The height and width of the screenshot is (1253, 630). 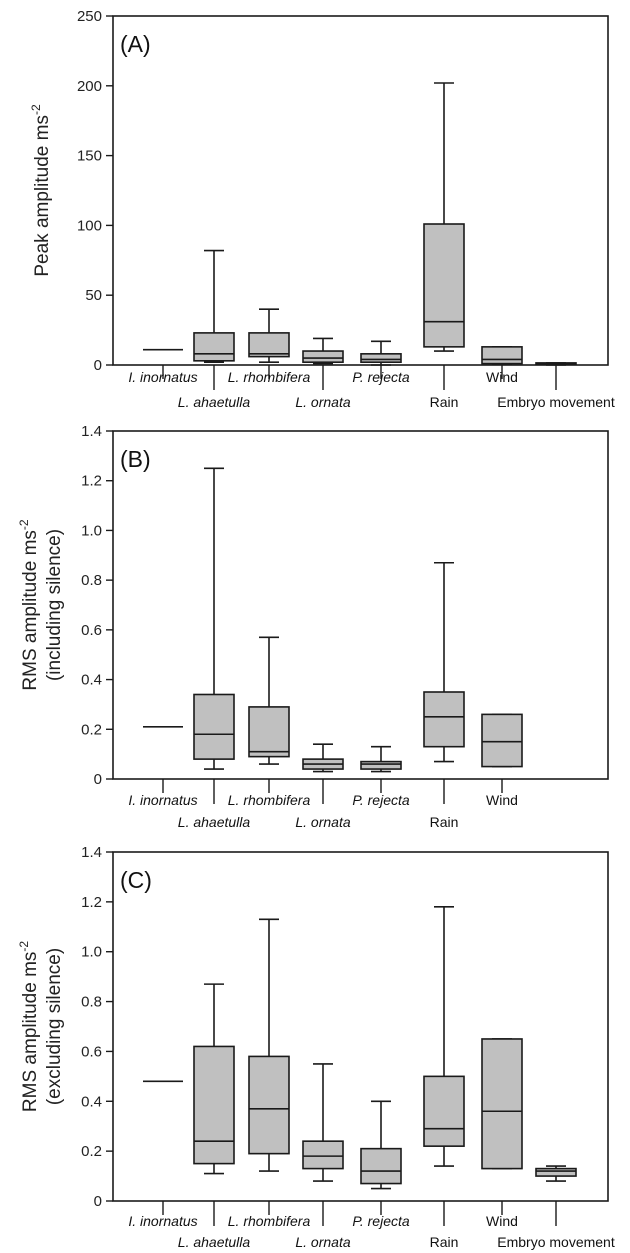 I want to click on y-tick-label: 1.4, so click(x=91, y=431).